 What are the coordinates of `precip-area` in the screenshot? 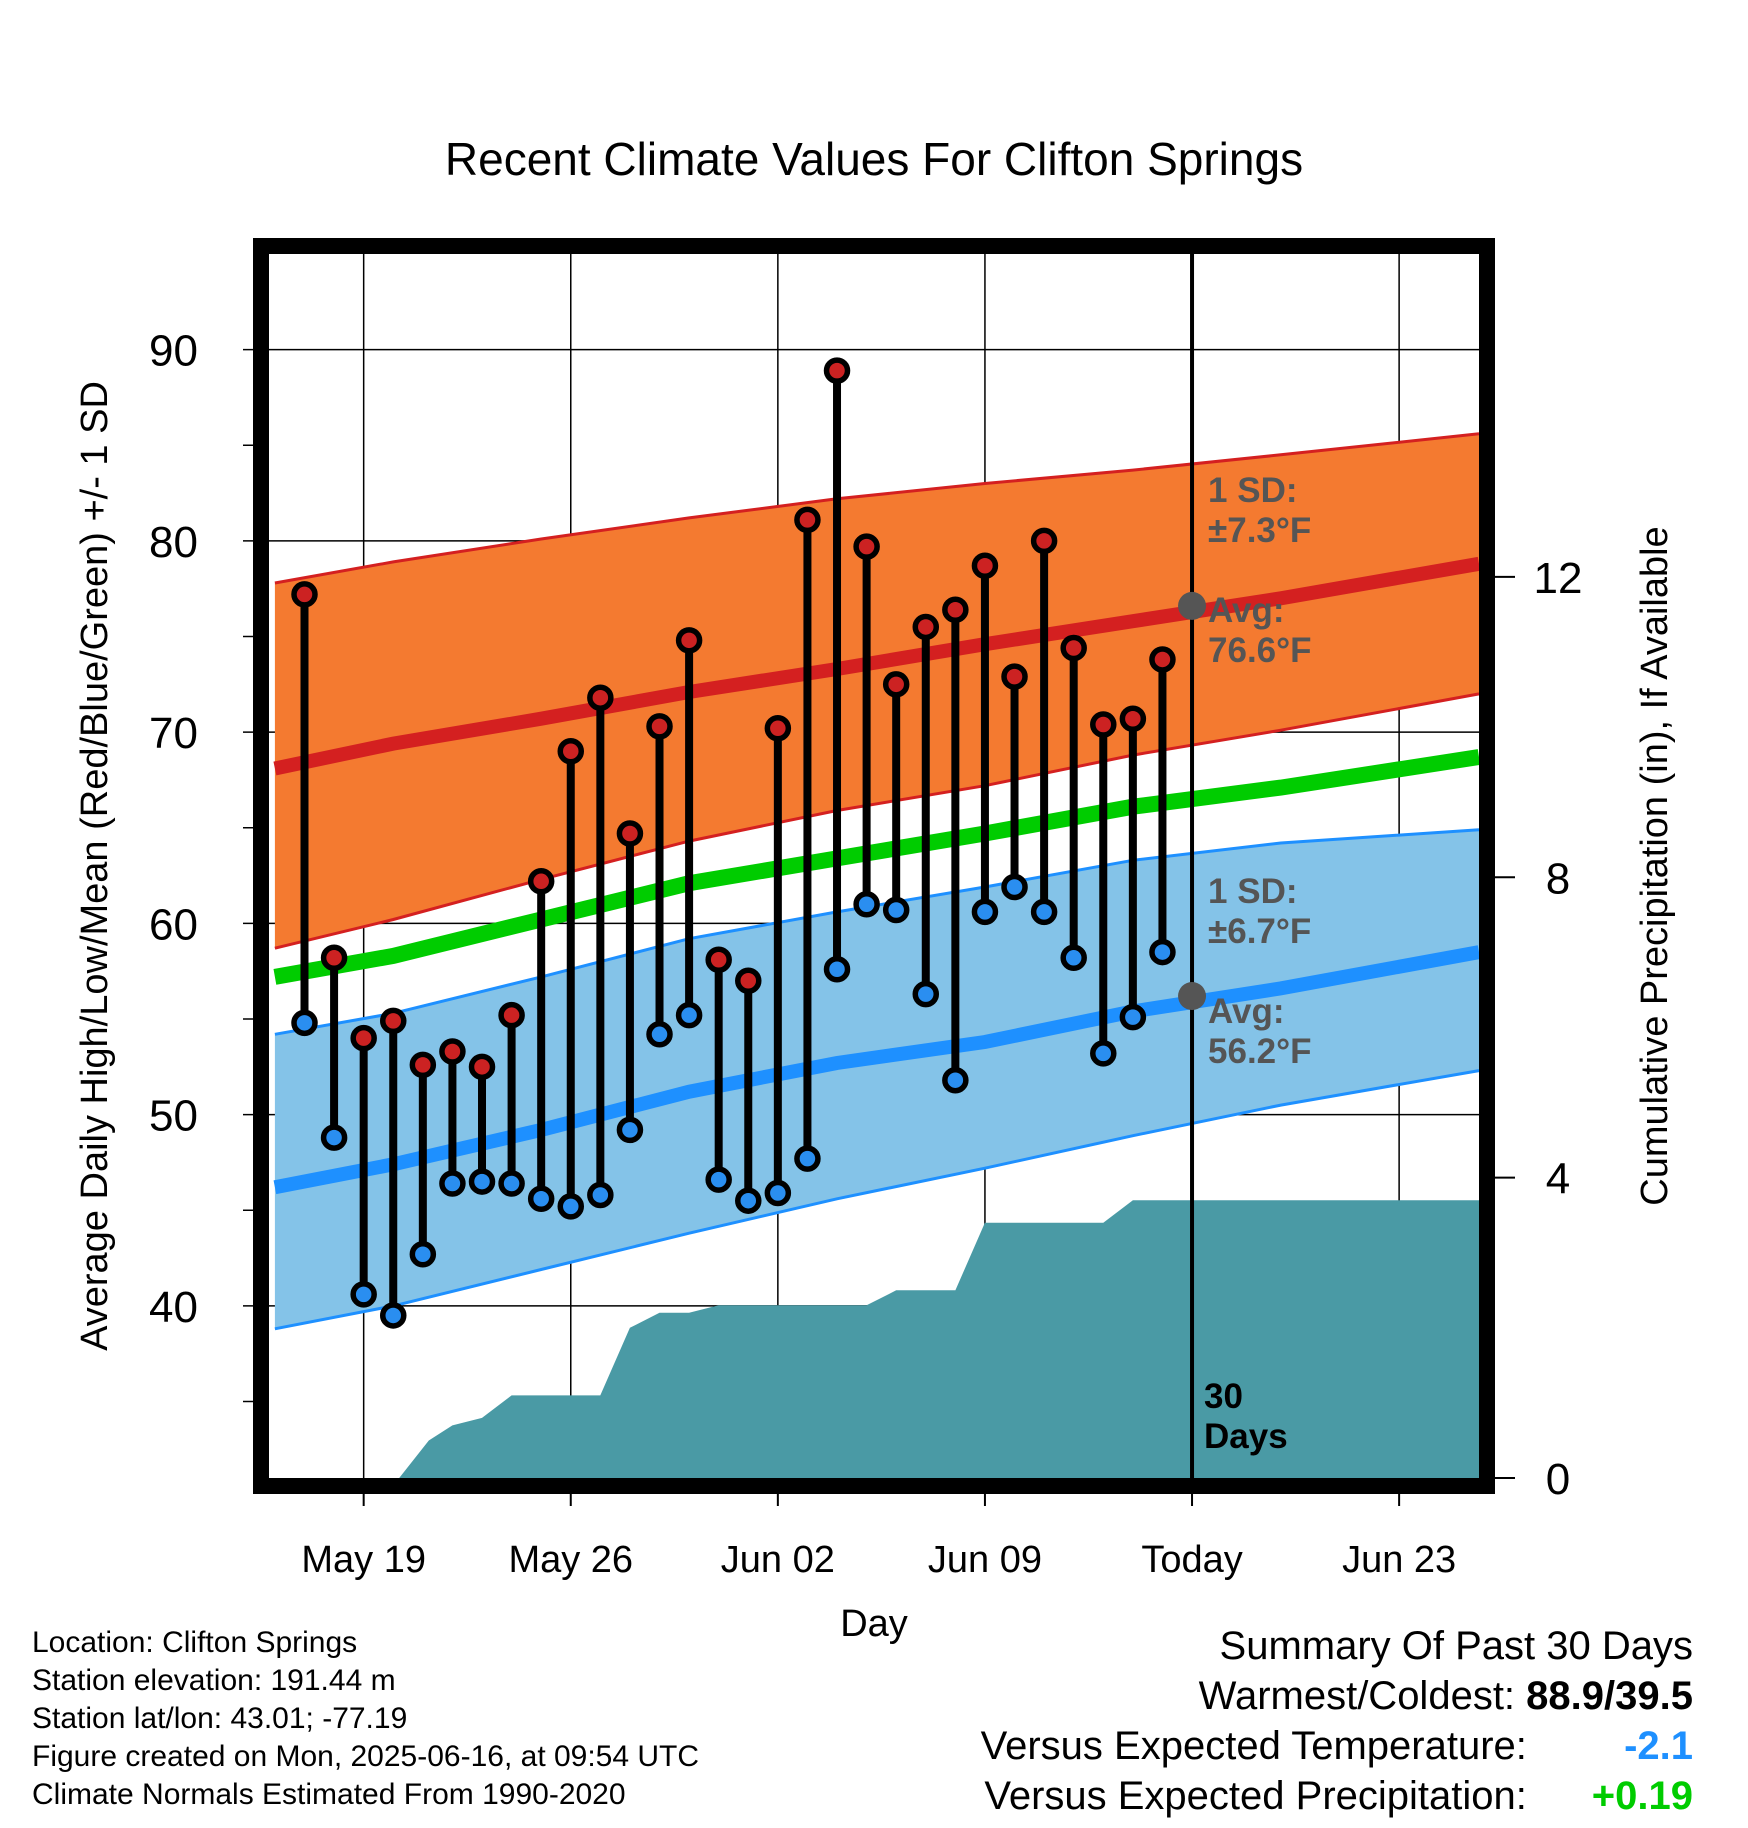 It's located at (876, 1339).